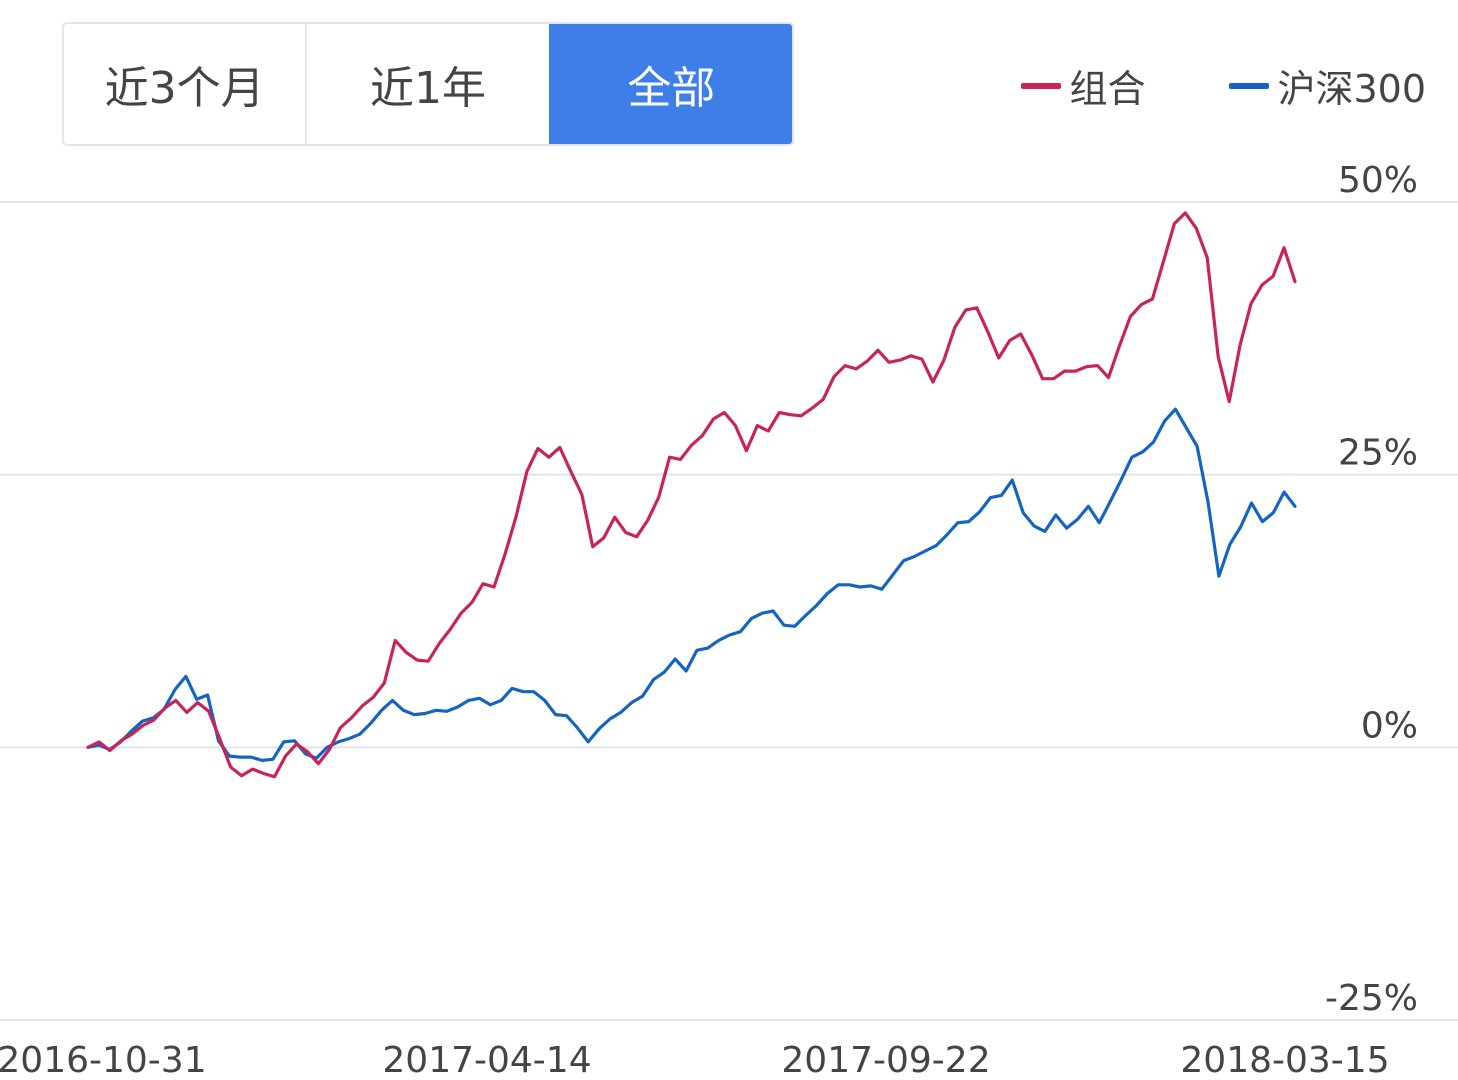  Describe the element at coordinates (1041, 85) in the screenshot. I see `legend-swatch-portfolio` at that location.